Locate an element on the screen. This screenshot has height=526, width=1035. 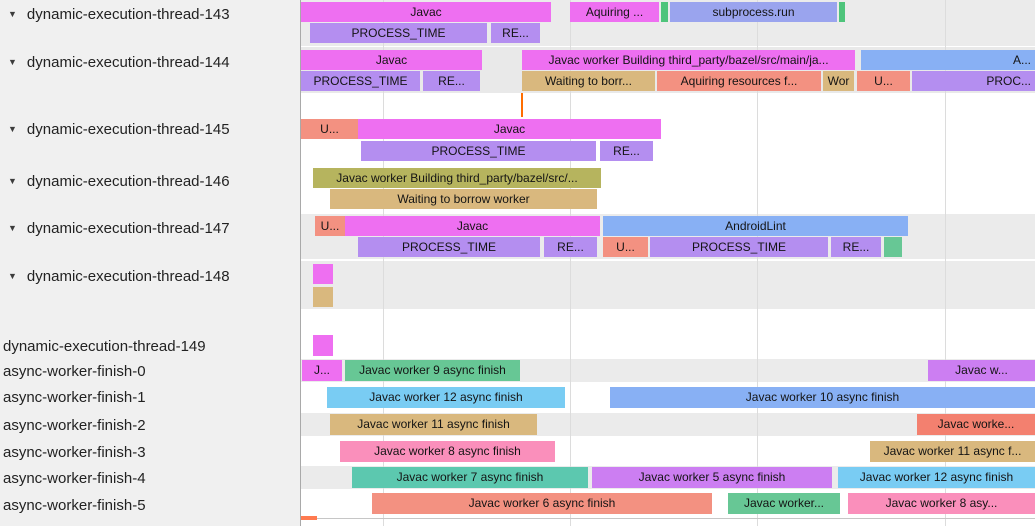
track-label: async-worker-finish-1 is located at coordinates (74, 397).